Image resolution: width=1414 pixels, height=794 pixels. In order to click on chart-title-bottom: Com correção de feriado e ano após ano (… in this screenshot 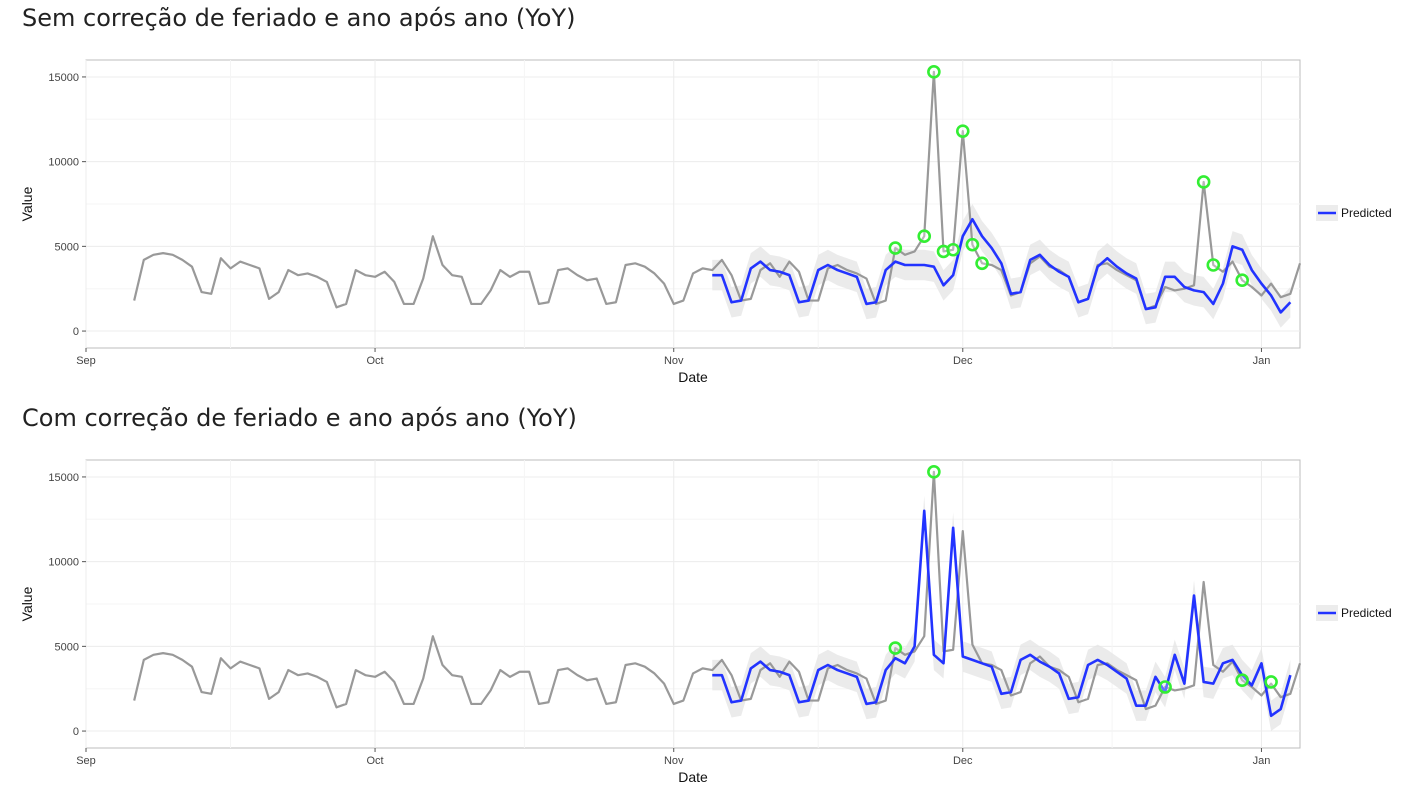, I will do `click(299, 418)`.